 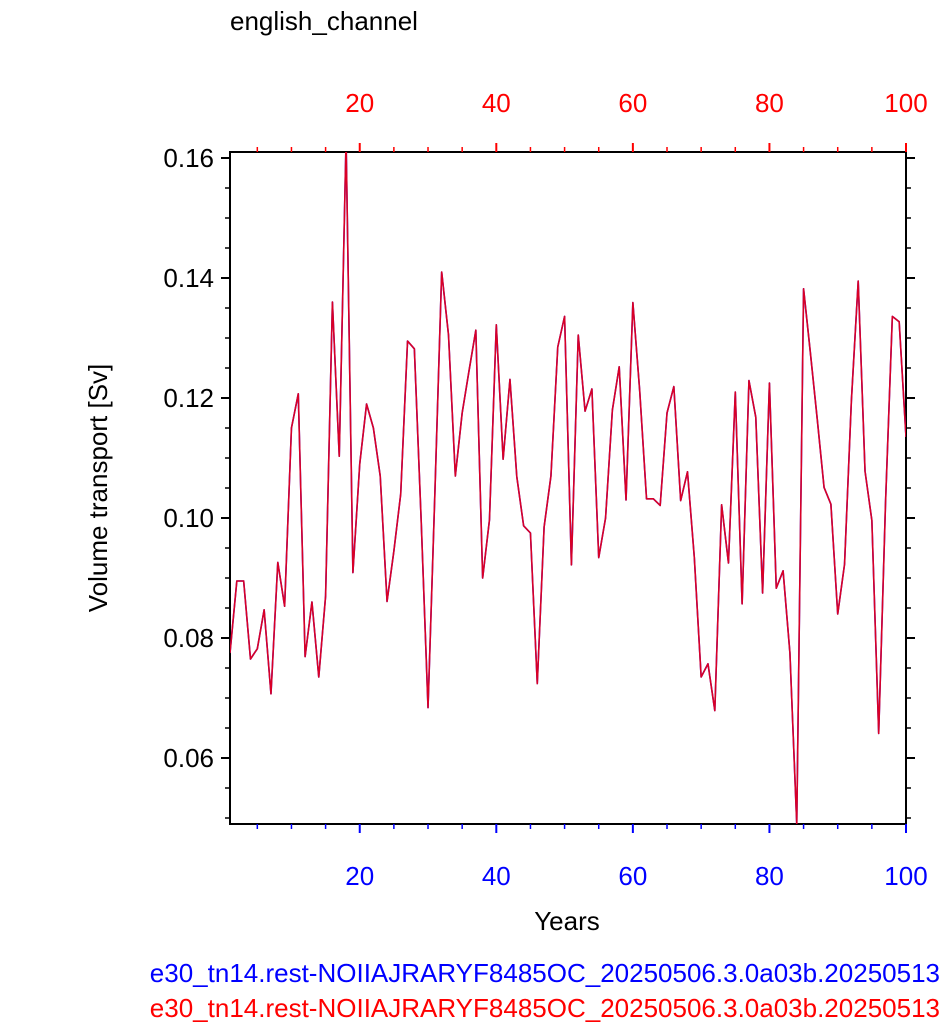 What do you see at coordinates (496, 876) in the screenshot?
I see `x-tick-label-bottom: 40` at bounding box center [496, 876].